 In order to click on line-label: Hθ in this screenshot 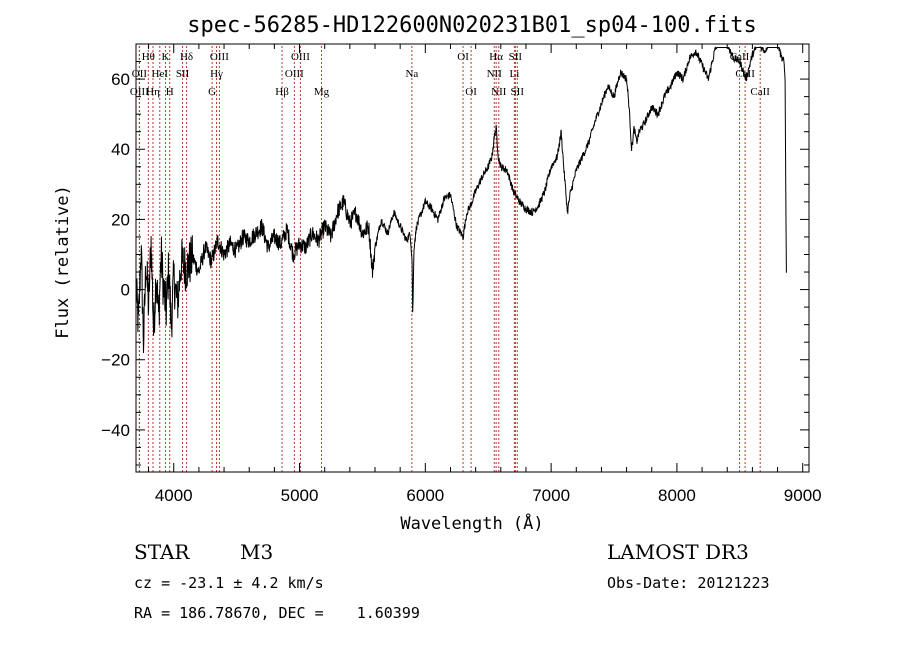, I will do `click(148, 57)`.